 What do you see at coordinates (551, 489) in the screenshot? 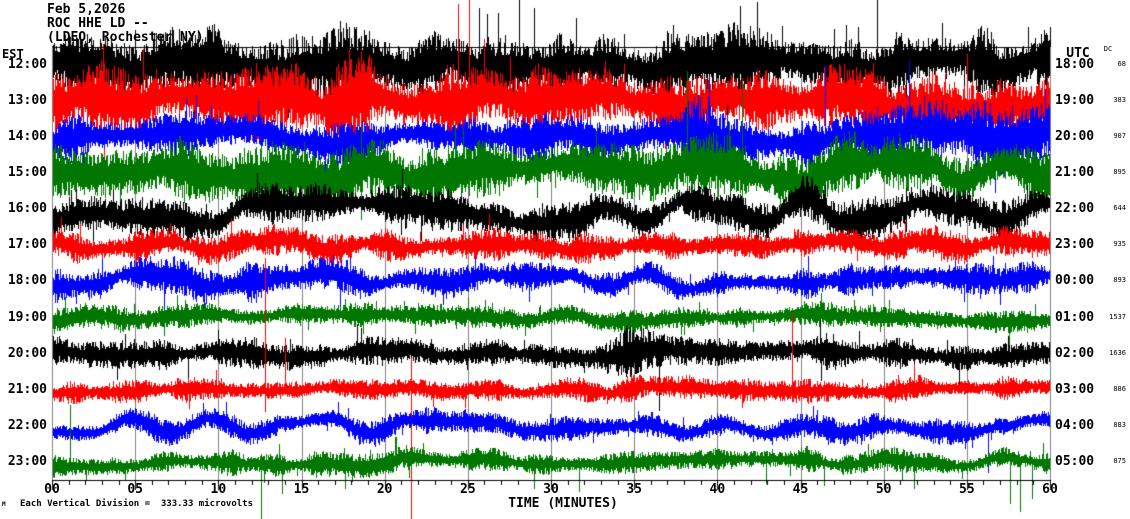
I see `x-tick-label: 30` at bounding box center [551, 489].